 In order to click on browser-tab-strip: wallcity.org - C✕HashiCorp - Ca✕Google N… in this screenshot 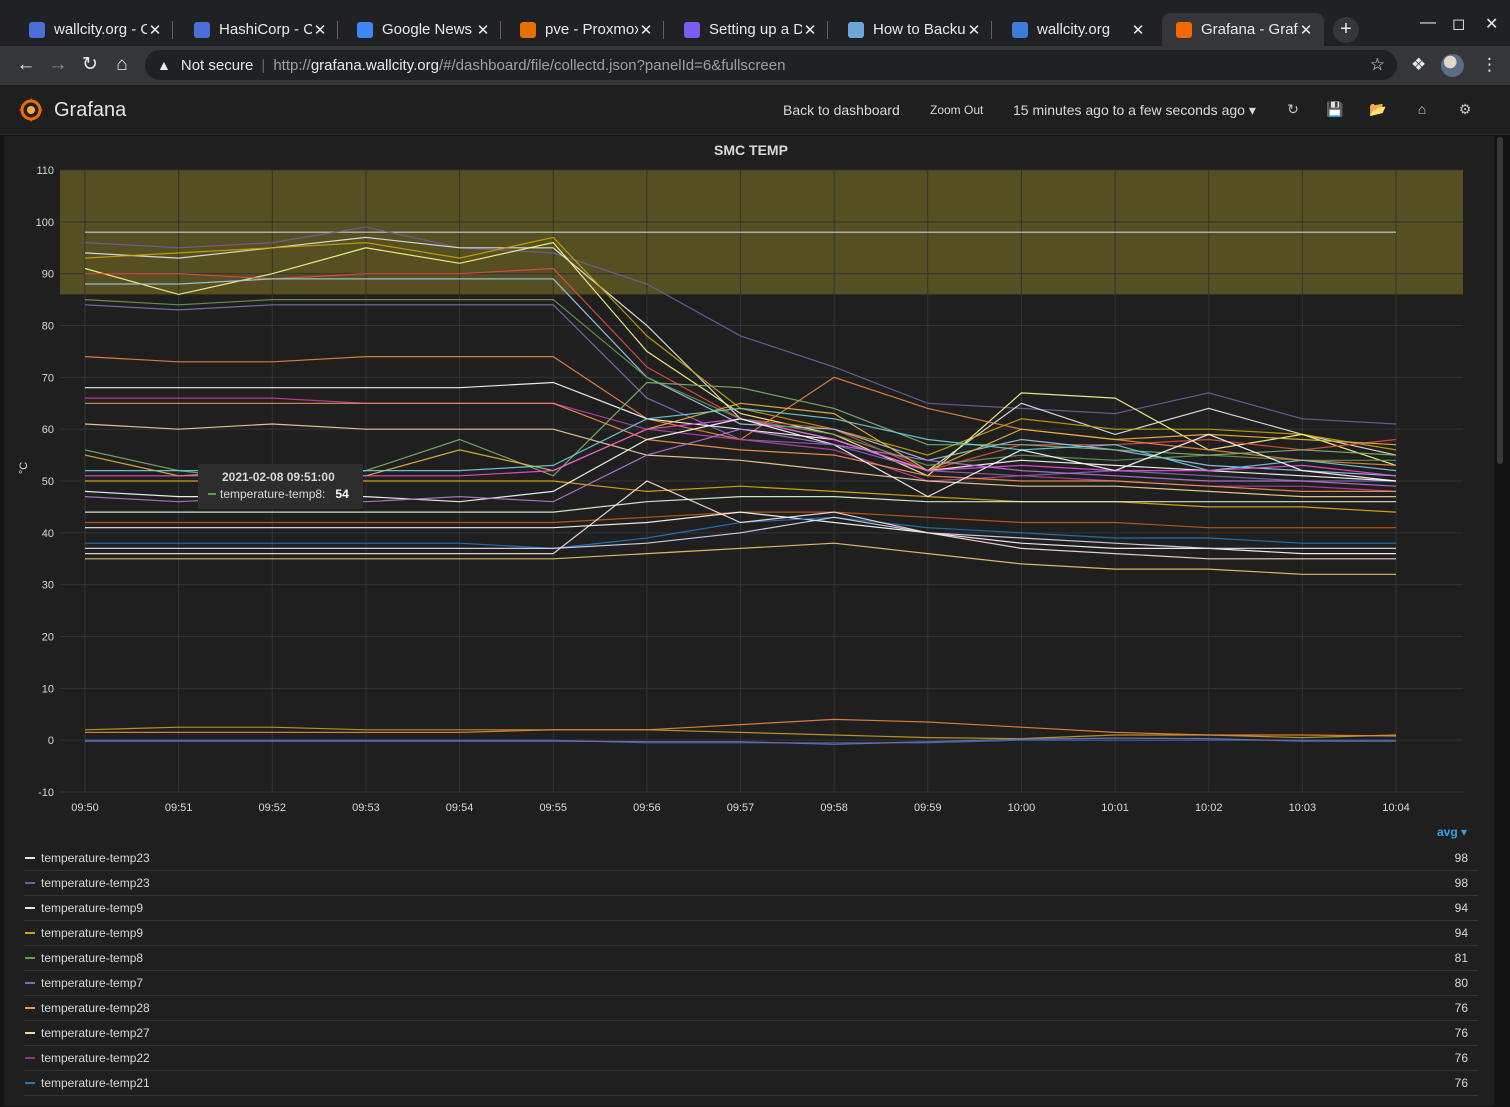, I will do `click(755, 23)`.